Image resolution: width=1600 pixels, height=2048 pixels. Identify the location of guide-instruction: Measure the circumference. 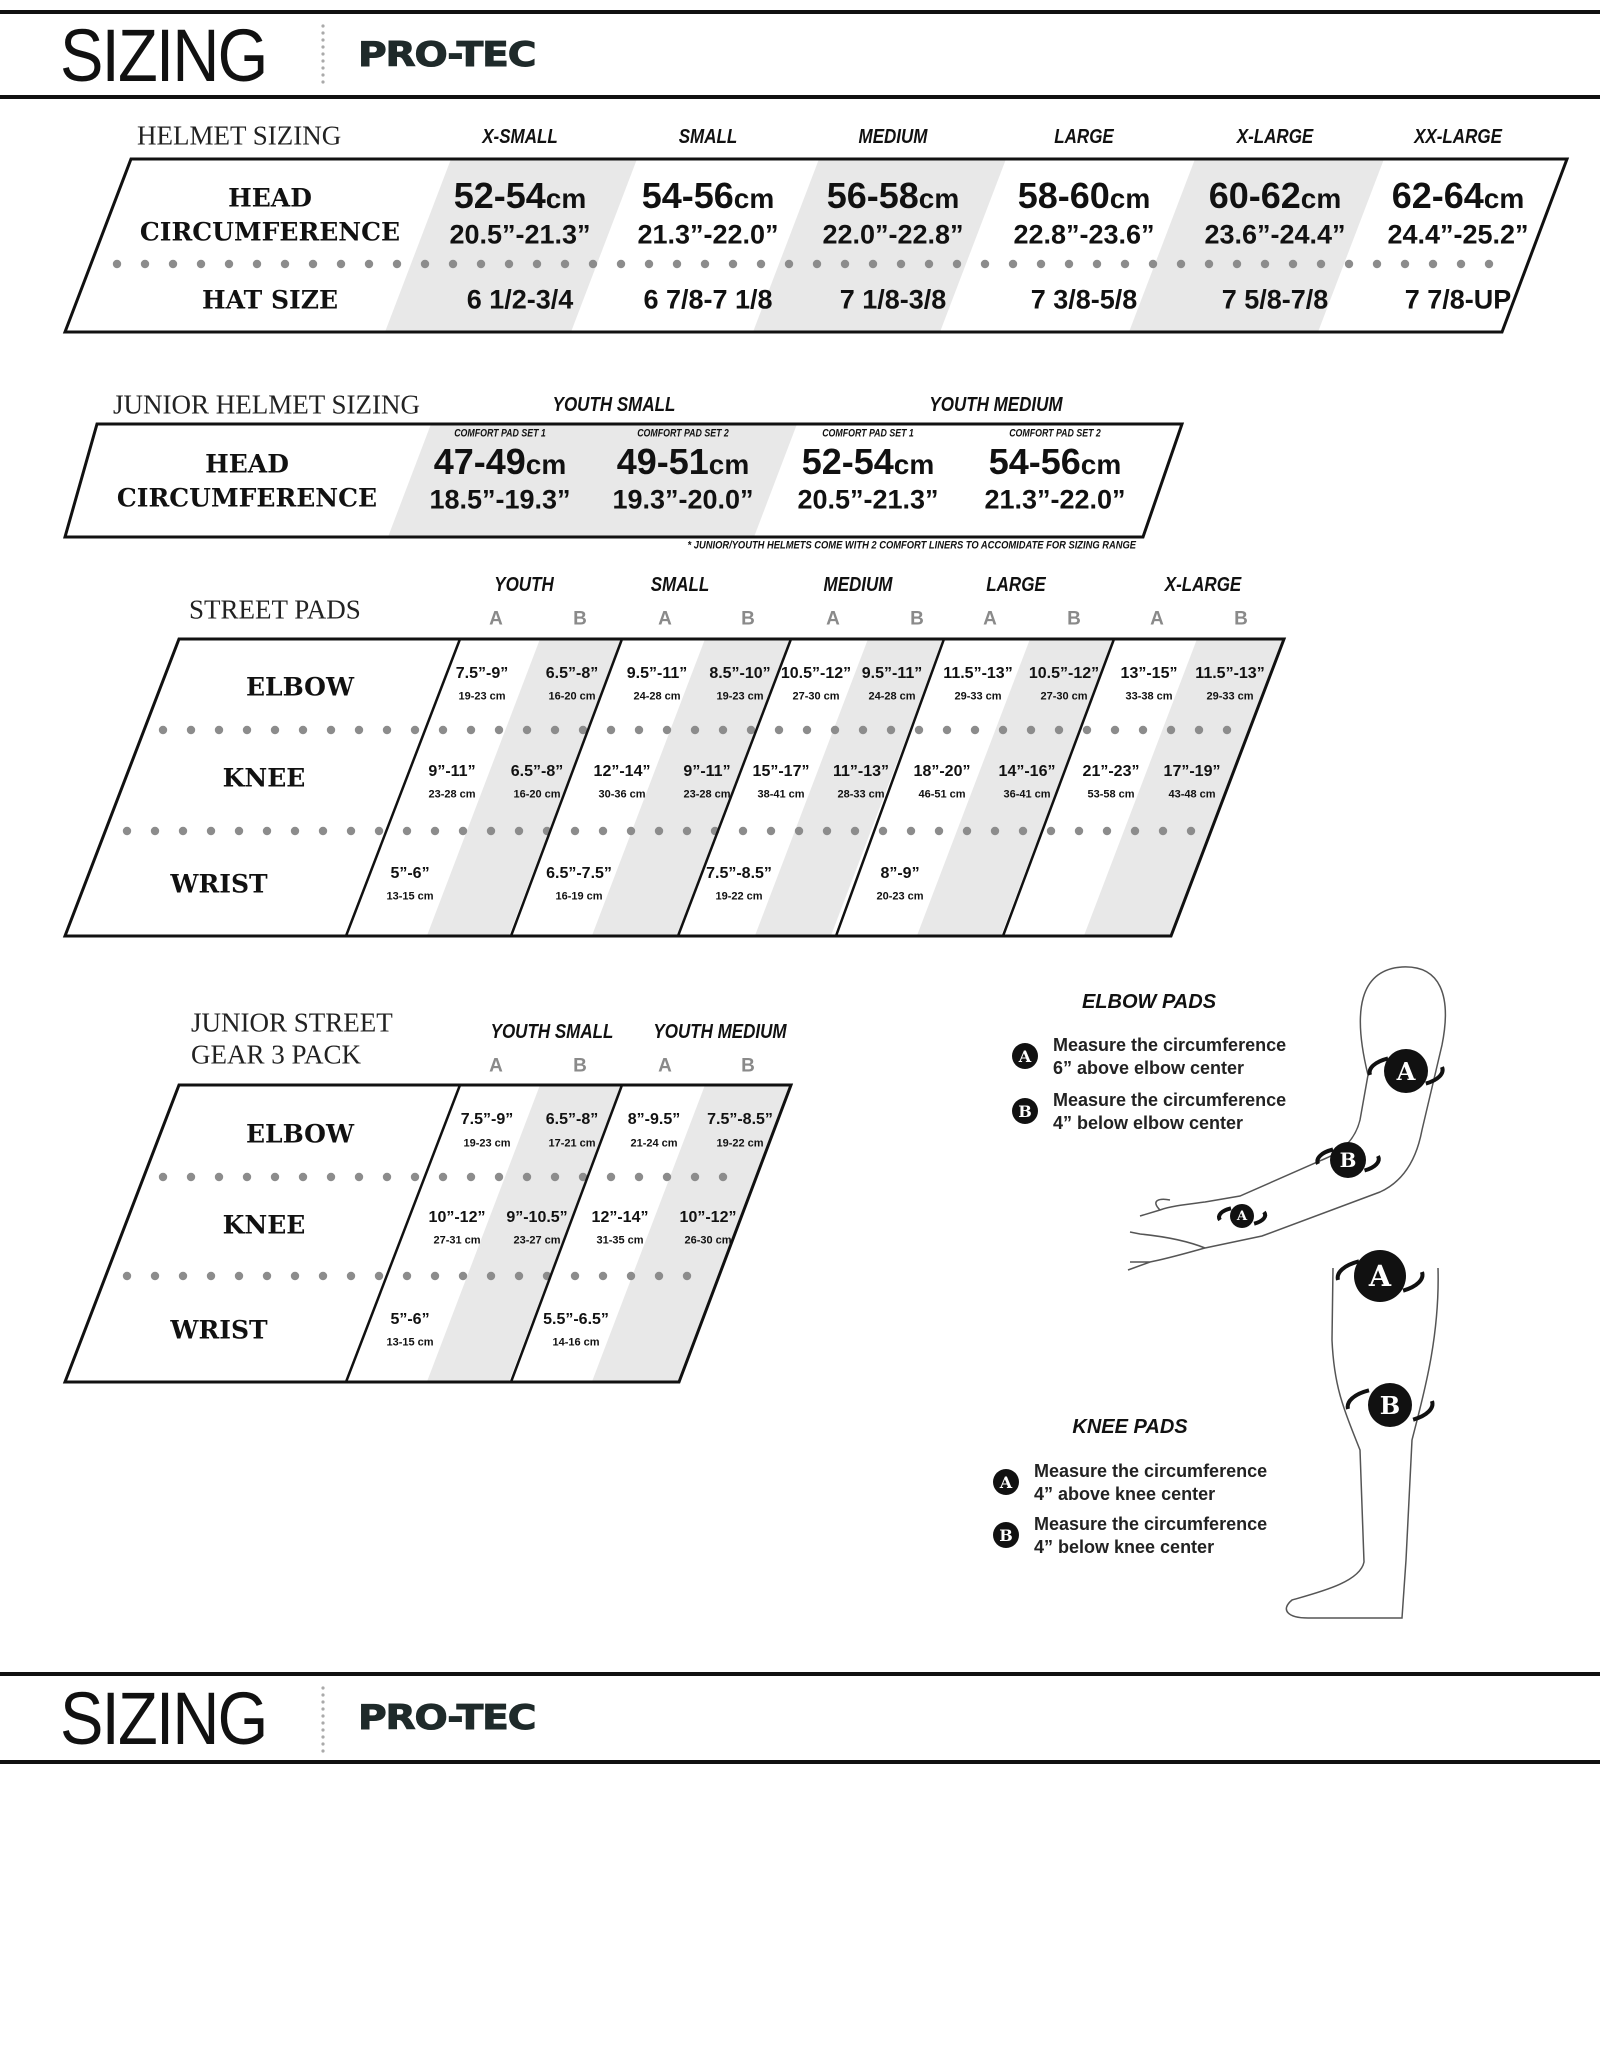
(1151, 1524).